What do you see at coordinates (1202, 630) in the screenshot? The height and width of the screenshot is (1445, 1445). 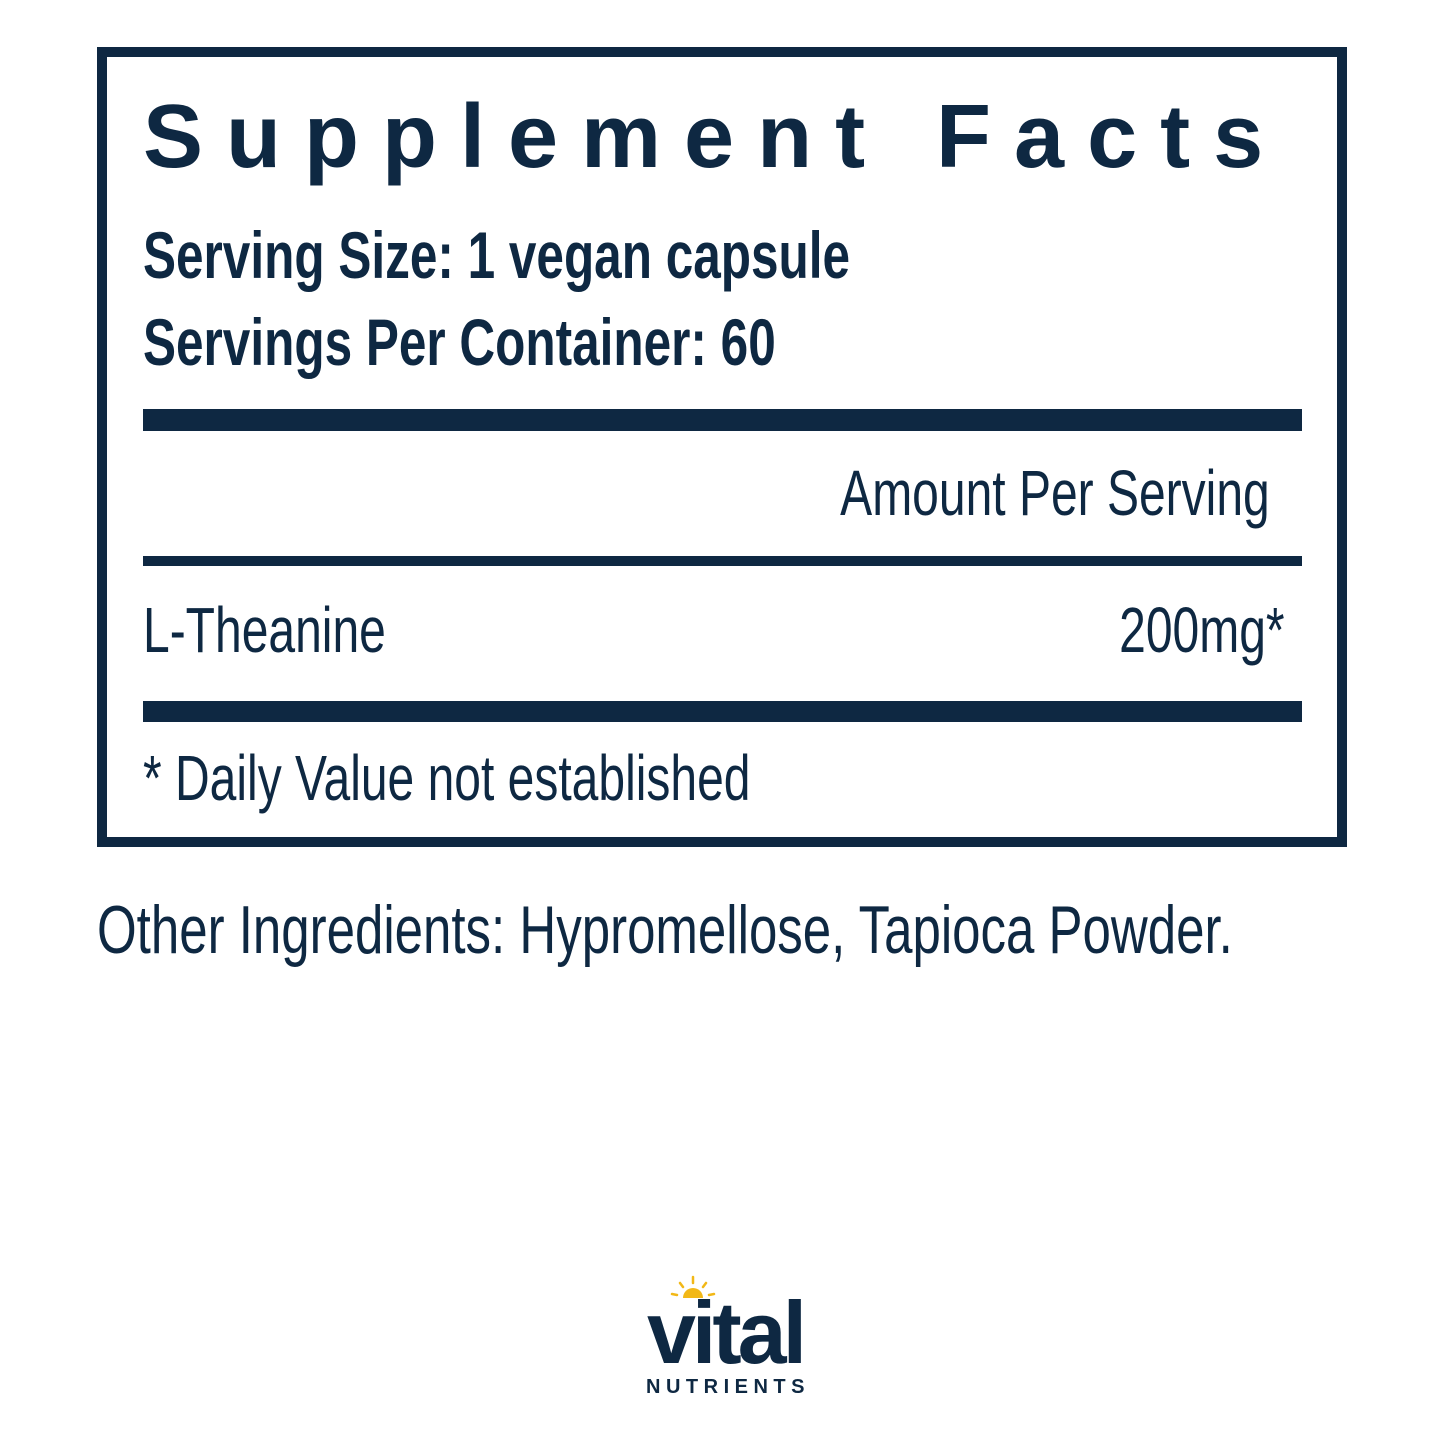 I see `ingredient-amount: 200mg*` at bounding box center [1202, 630].